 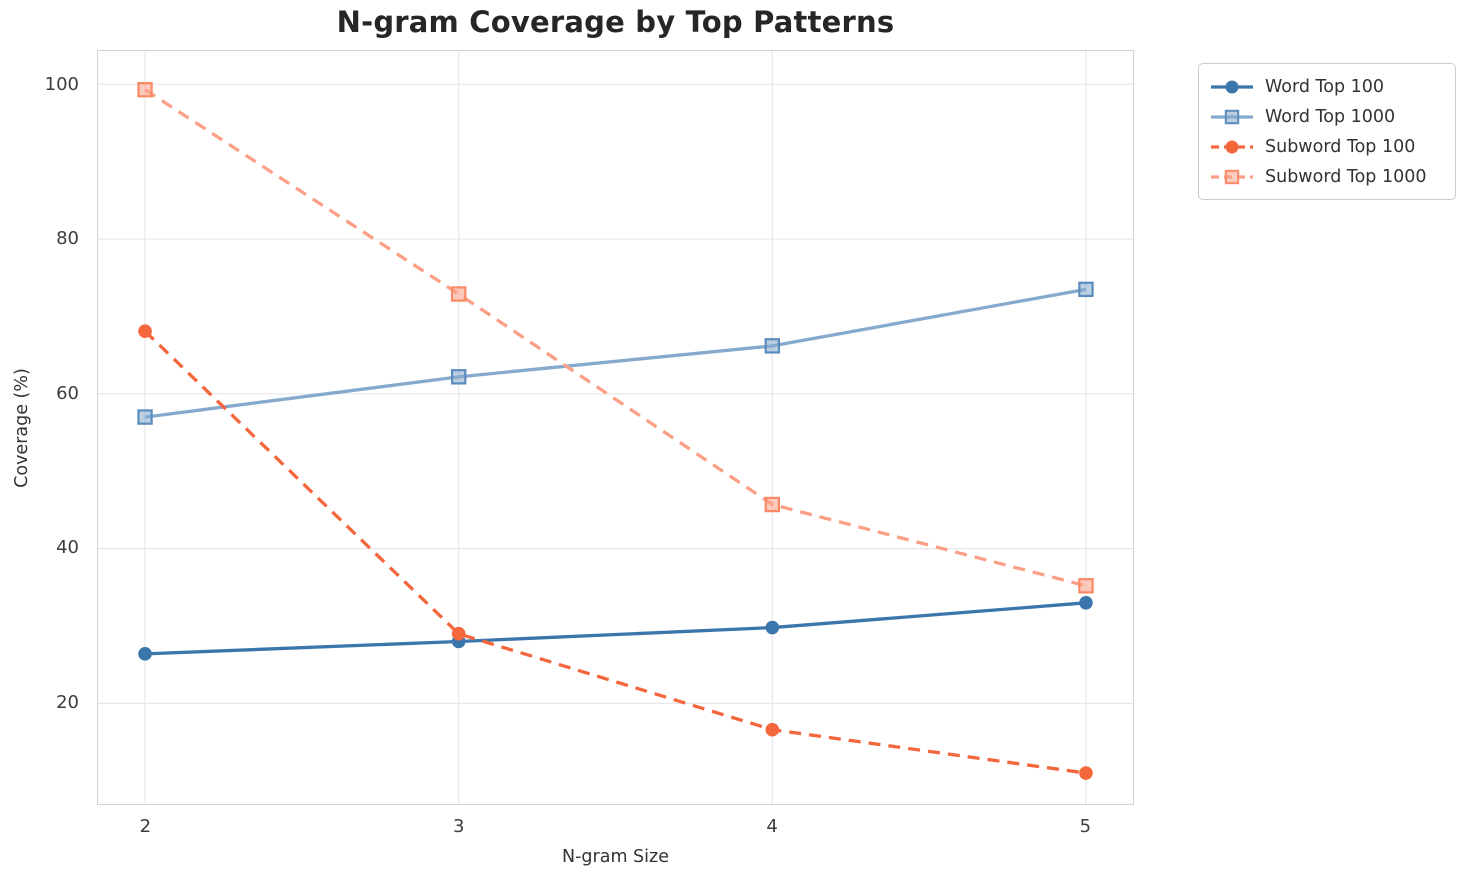 What do you see at coordinates (44, 427) in the screenshot?
I see `y-axis-ticks: 20 40 60 80 100` at bounding box center [44, 427].